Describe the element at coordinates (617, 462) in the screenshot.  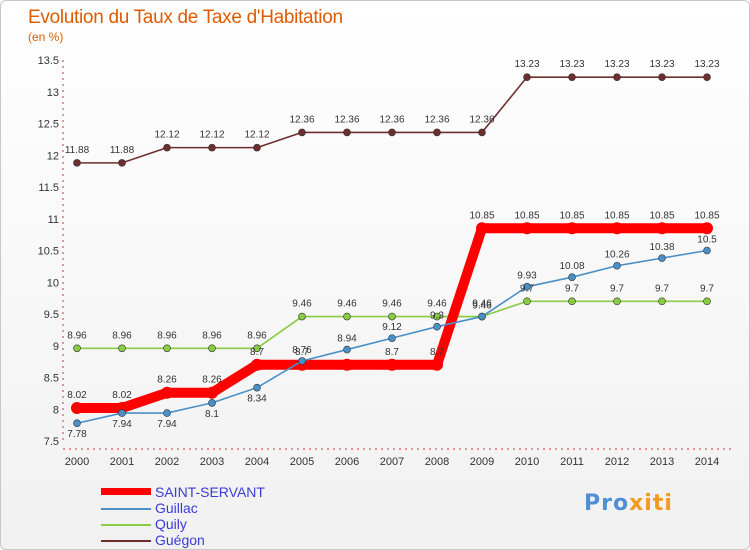
I see `x-tick-label: 2012` at that location.